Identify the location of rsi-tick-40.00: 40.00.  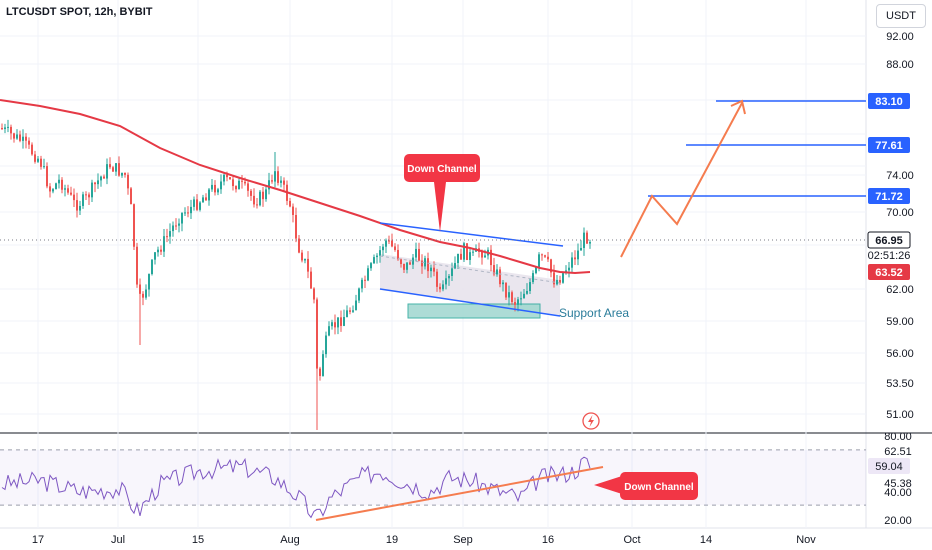
(898, 493).